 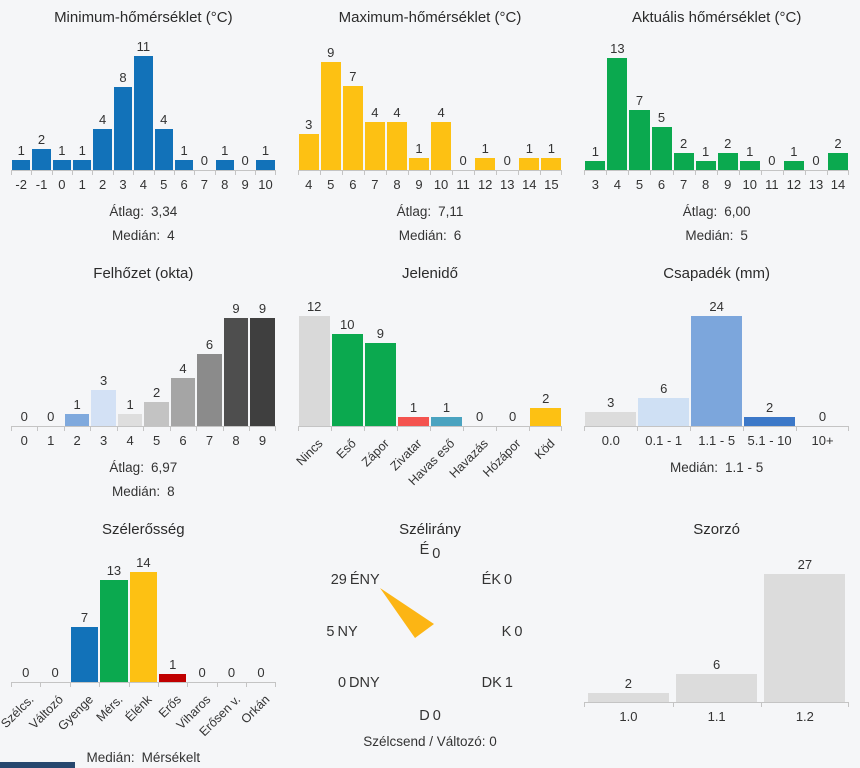 I want to click on bar-value-label: 4, so click(x=441, y=112).